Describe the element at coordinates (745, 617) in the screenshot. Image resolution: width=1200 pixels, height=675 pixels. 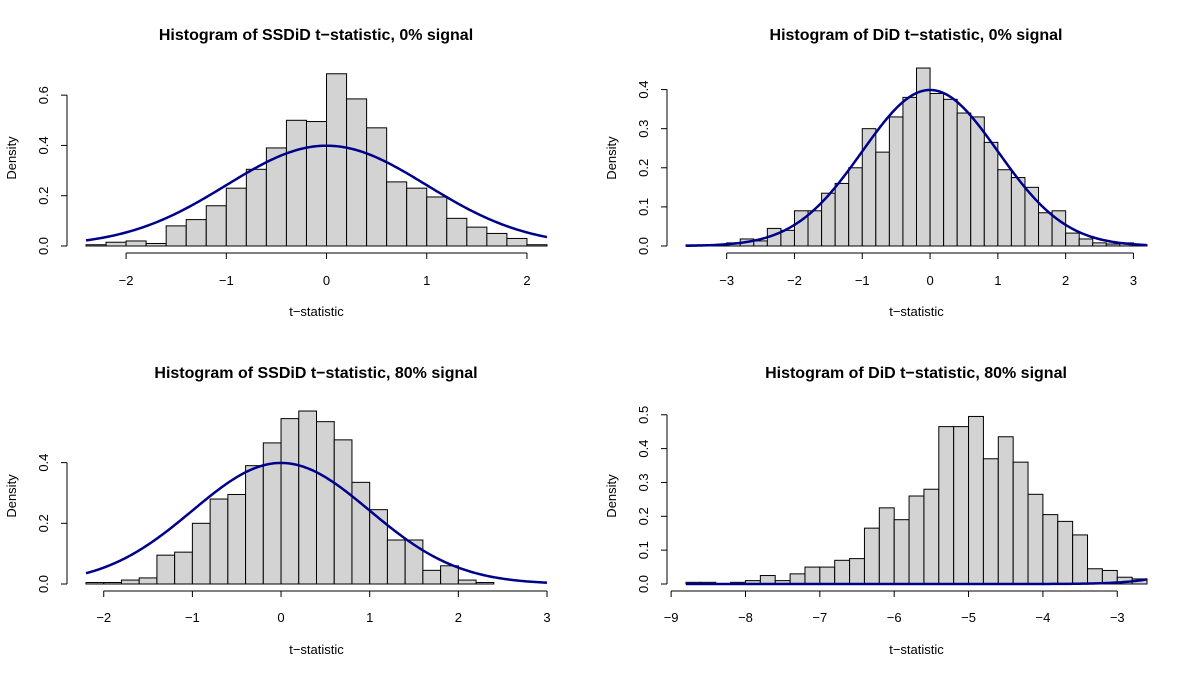
I see `x-tick-label: −8` at that location.